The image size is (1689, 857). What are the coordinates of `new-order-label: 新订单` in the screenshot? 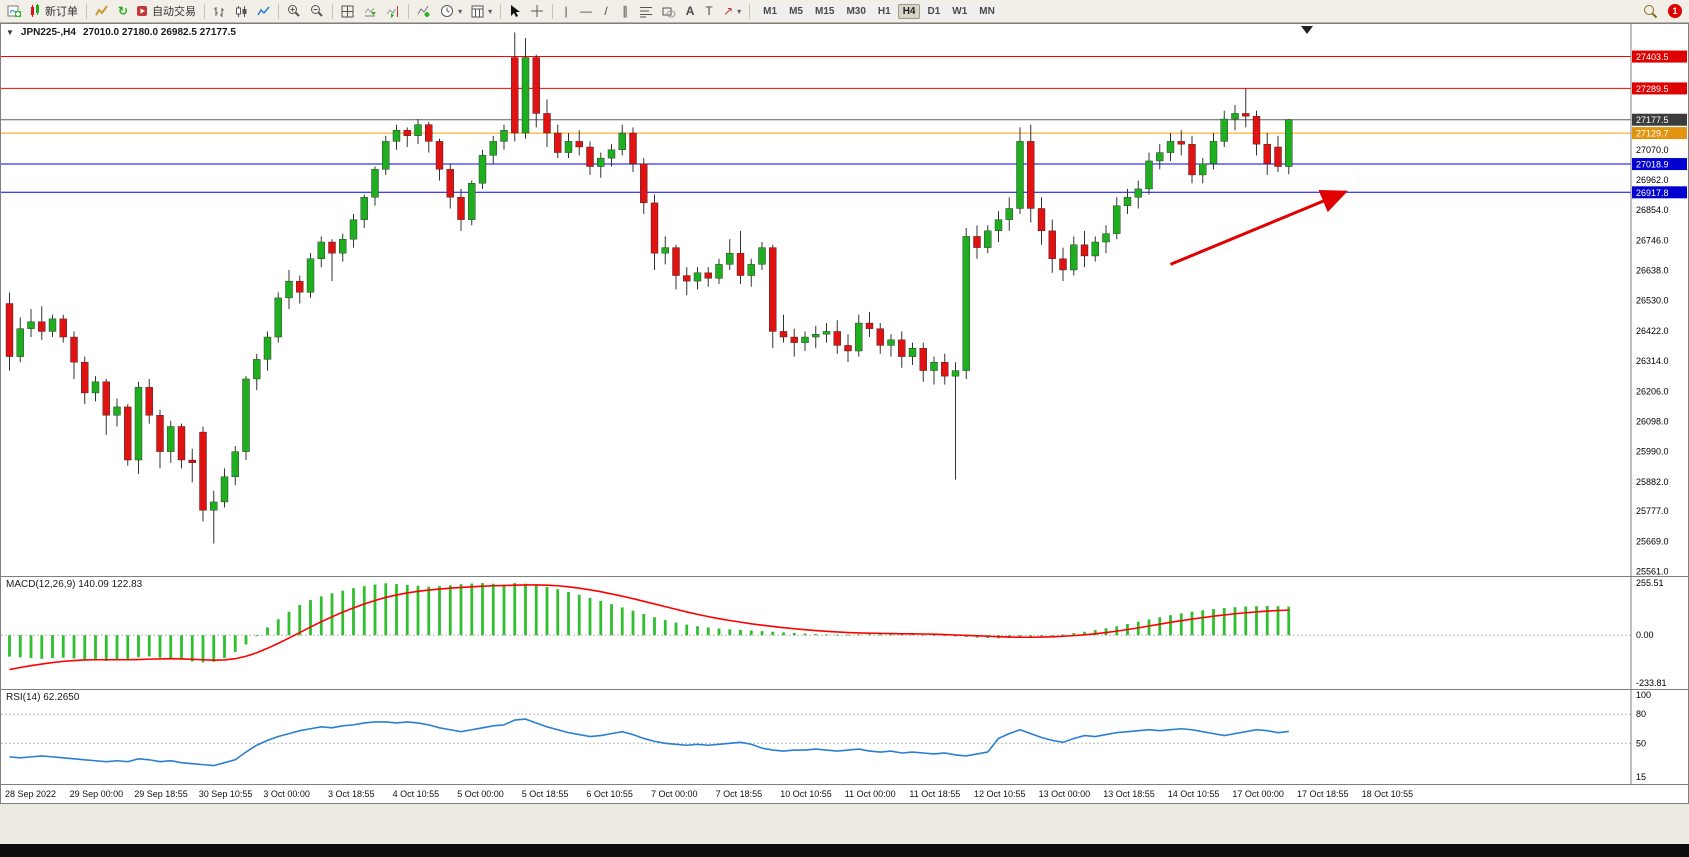 It's located at (61, 12).